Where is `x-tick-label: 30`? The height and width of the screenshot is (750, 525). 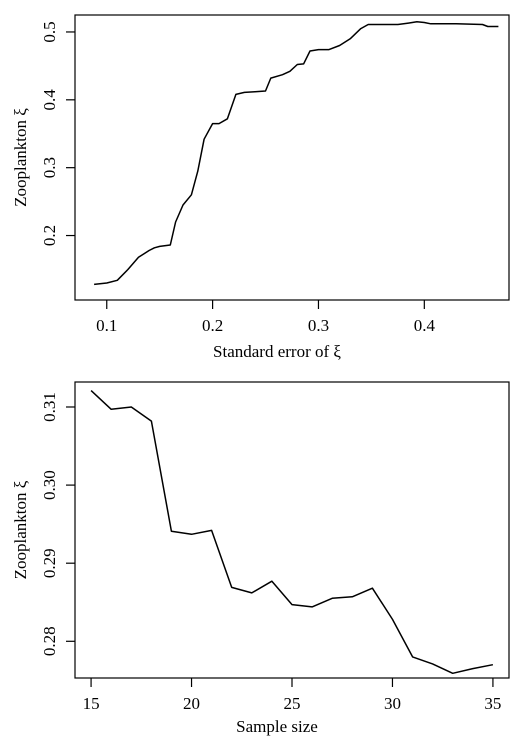 x-tick-label: 30 is located at coordinates (392, 703).